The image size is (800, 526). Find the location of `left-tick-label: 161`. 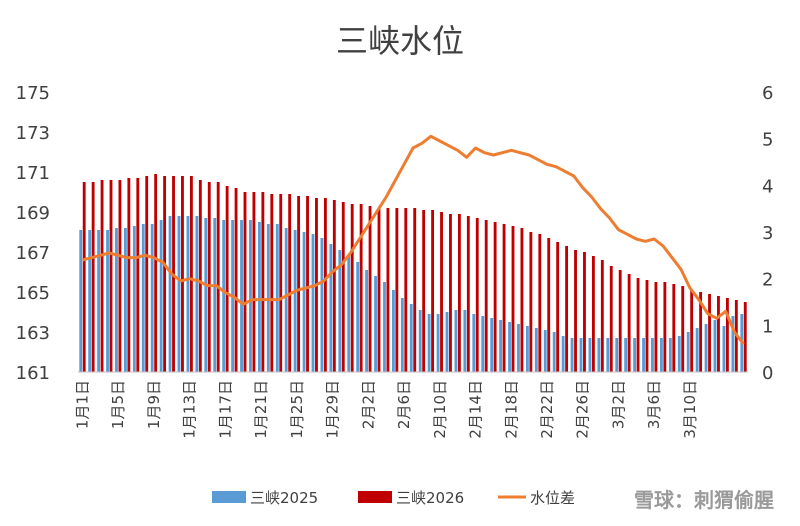

left-tick-label: 161 is located at coordinates (33, 373).